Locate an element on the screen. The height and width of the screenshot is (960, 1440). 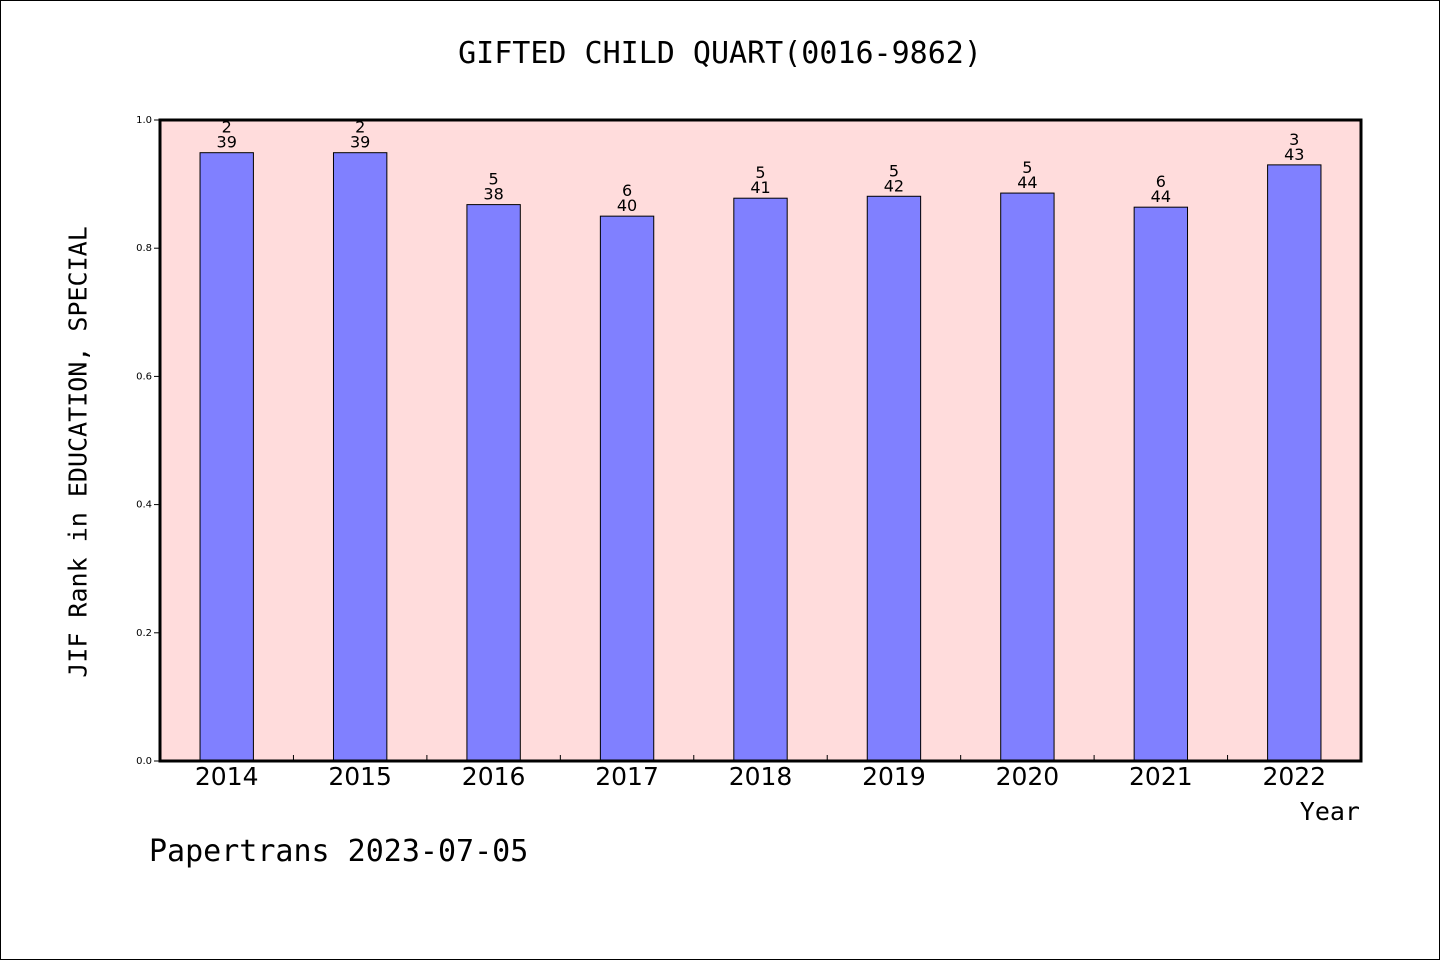
x-tick-label: 2015 is located at coordinates (360, 776).